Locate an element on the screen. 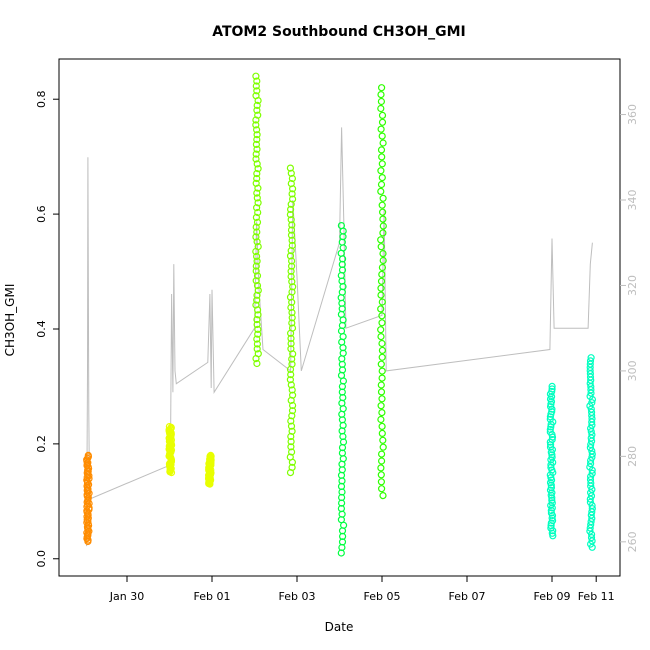  y2-tick-label-6: 360 is located at coordinates (632, 114).